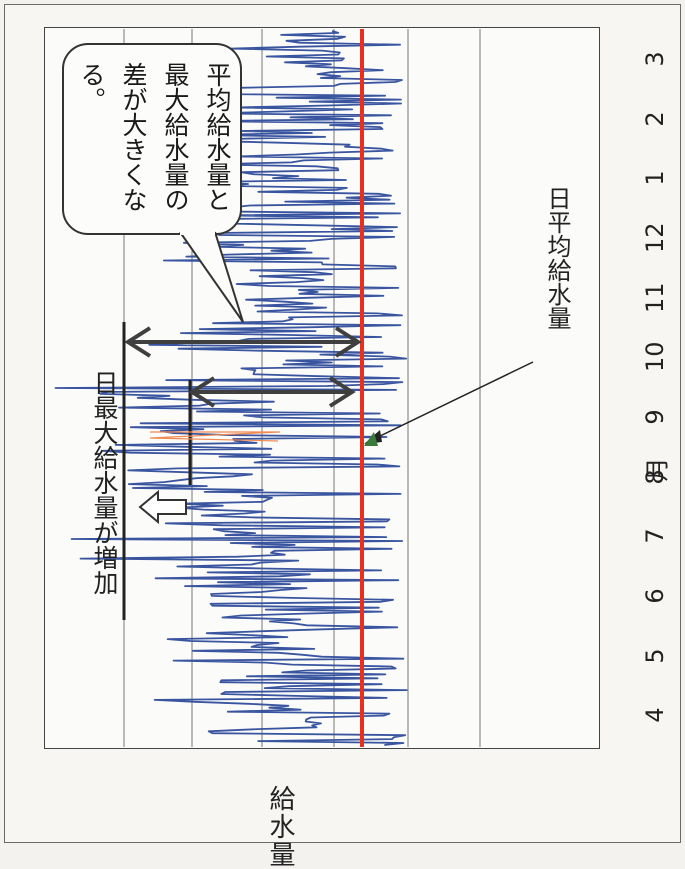 The width and height of the screenshot is (685, 869). What do you see at coordinates (655, 178) in the screenshot?
I see `x-tick-label: 1` at bounding box center [655, 178].